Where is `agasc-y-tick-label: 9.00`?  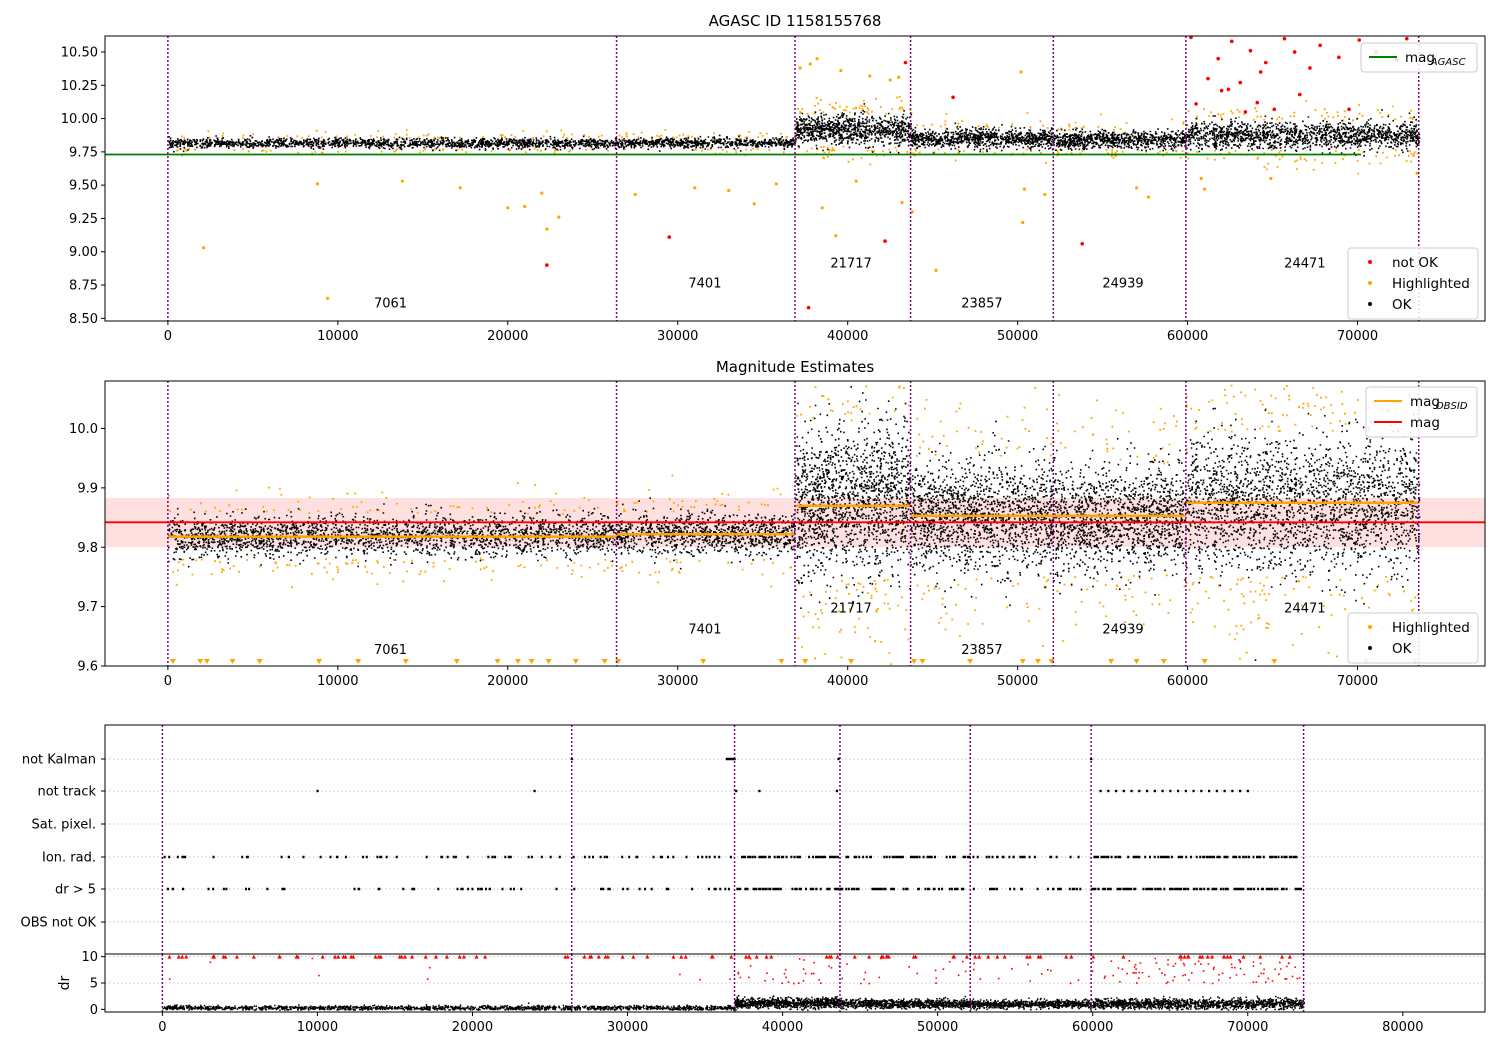 agasc-y-tick-label: 9.00 is located at coordinates (83, 252).